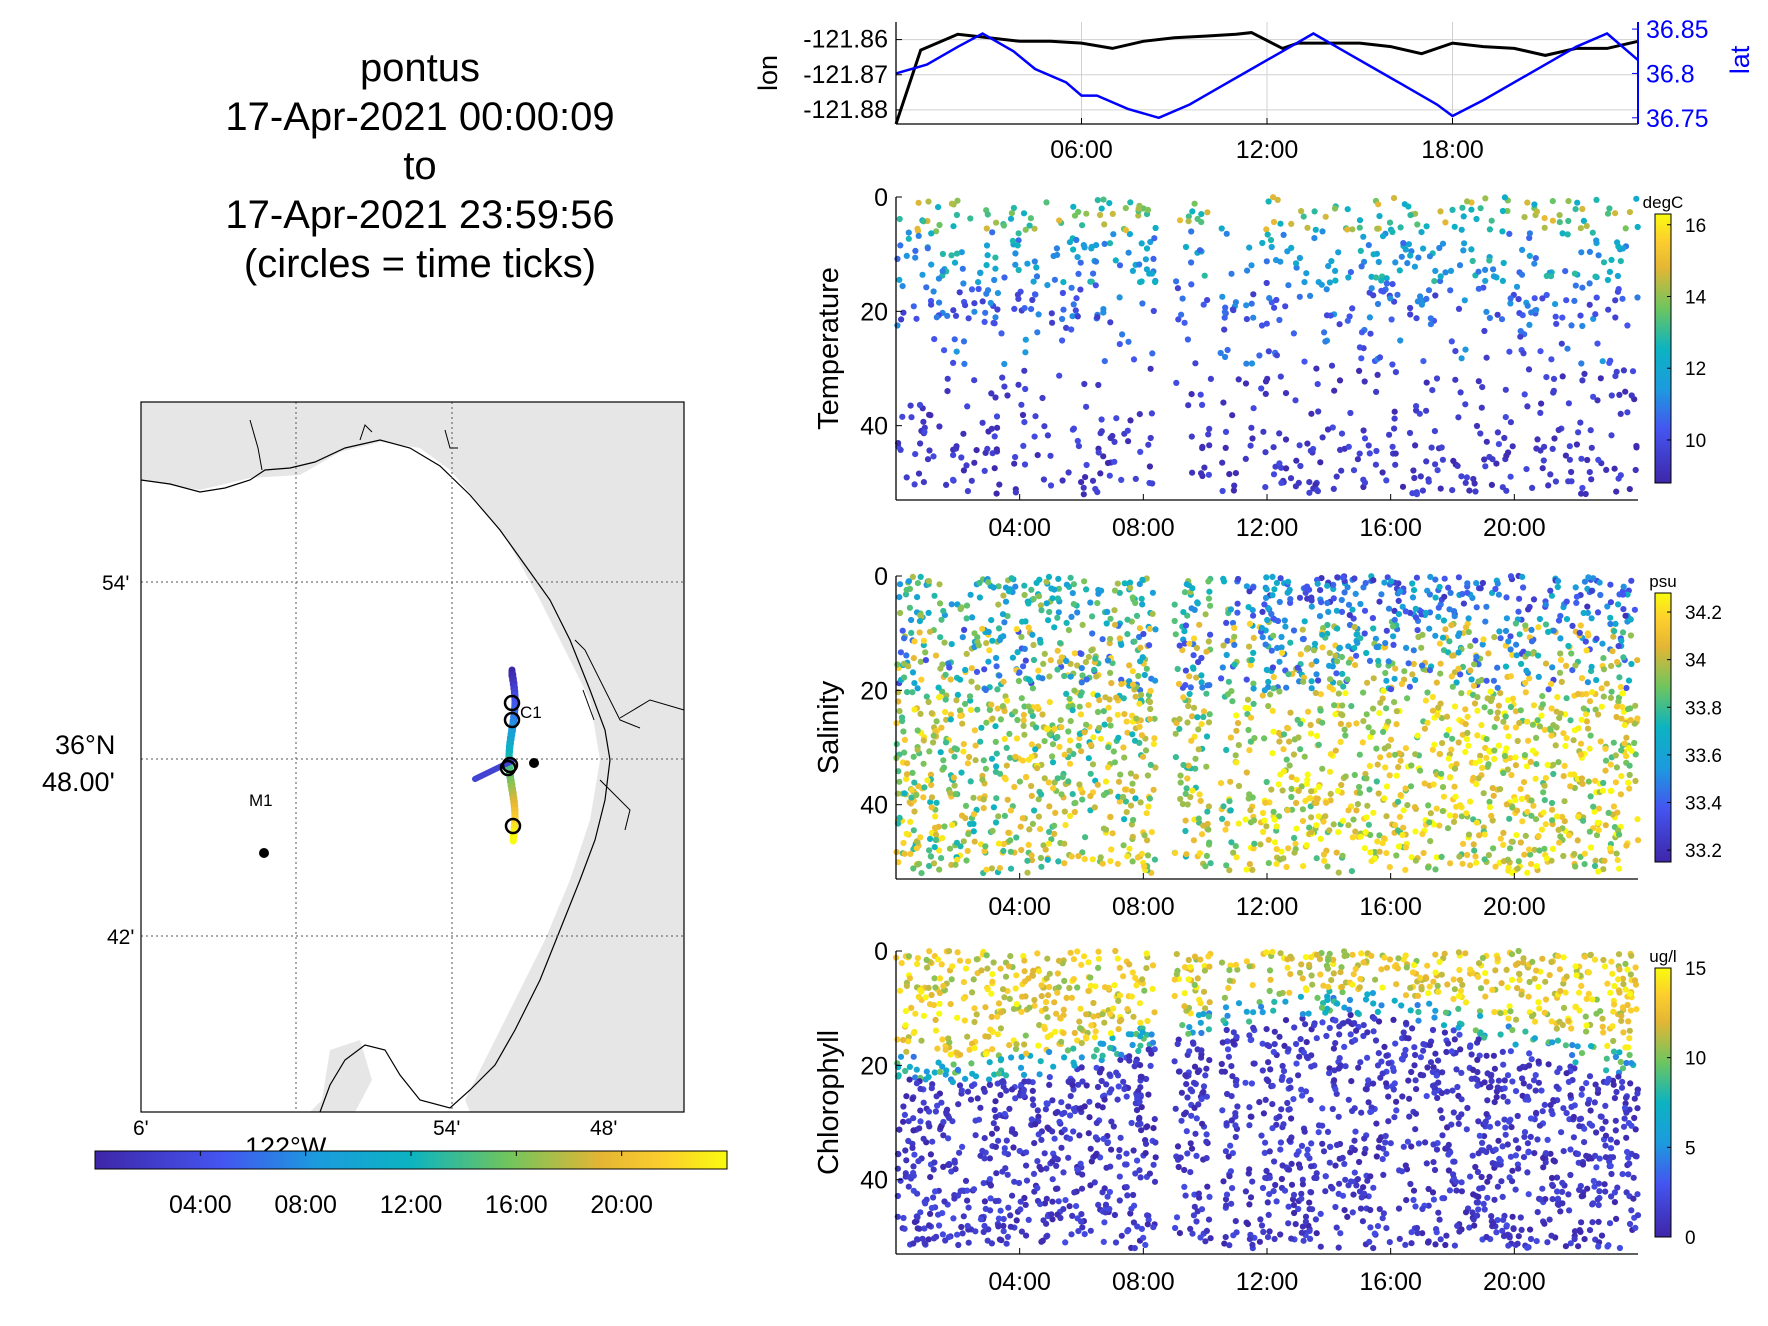 Image resolution: width=1768 pixels, height=1326 pixels. I want to click on colorbar-tick-label: 33.6, so click(1703, 756).